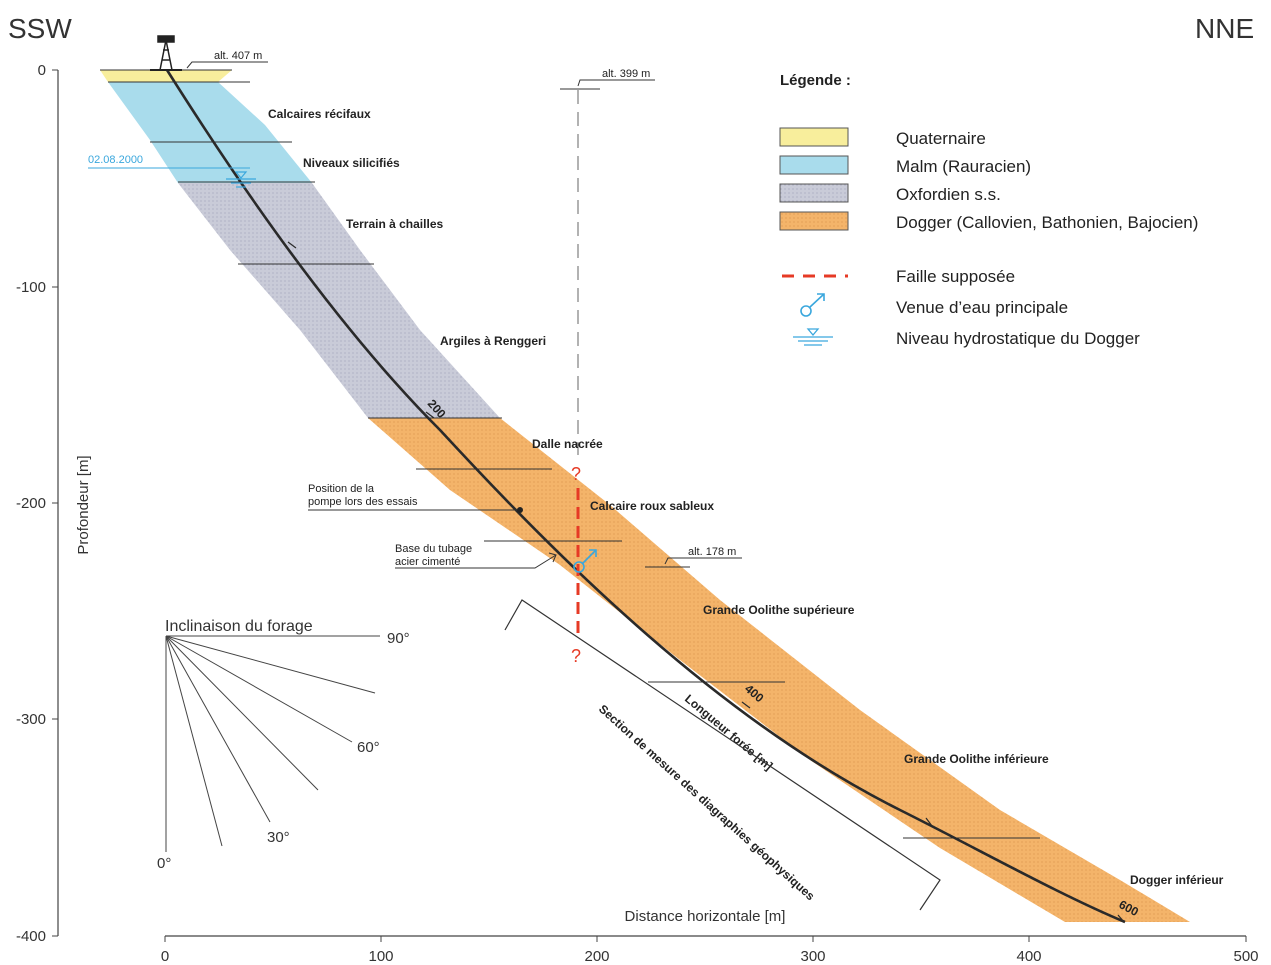 The height and width of the screenshot is (965, 1271). What do you see at coordinates (31, 936) in the screenshot?
I see `y-tick-400: -400` at bounding box center [31, 936].